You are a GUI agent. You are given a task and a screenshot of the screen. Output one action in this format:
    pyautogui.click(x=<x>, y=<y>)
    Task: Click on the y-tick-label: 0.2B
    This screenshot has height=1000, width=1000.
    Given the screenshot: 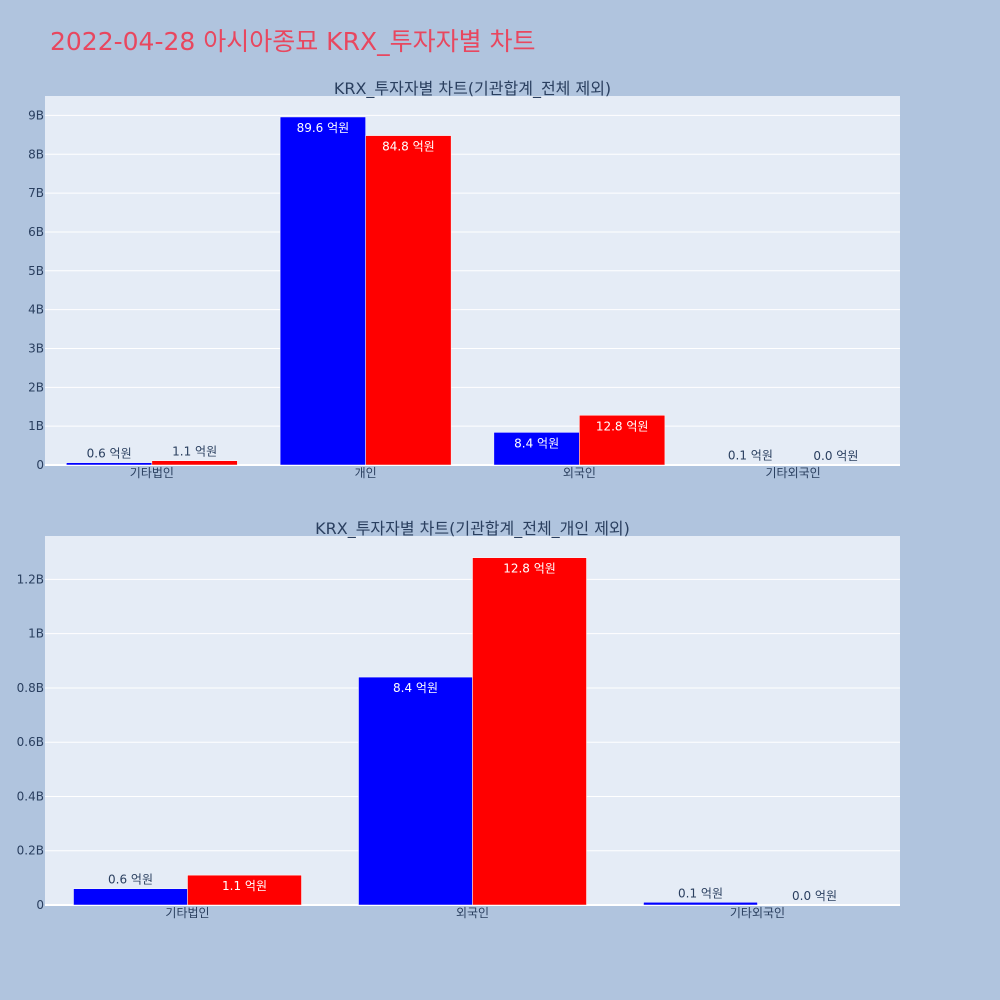 What is the action you would take?
    pyautogui.click(x=30, y=851)
    